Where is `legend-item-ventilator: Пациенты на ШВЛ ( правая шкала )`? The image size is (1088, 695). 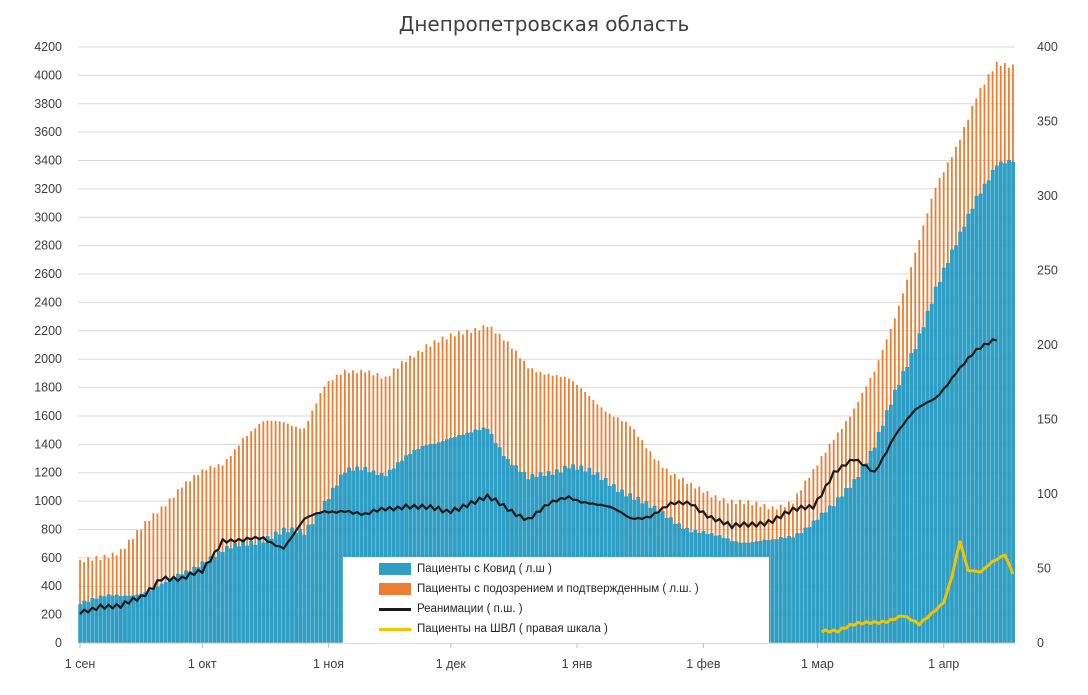 legend-item-ventilator: Пациенты на ШВЛ ( правая шкала ) is located at coordinates (493, 629).